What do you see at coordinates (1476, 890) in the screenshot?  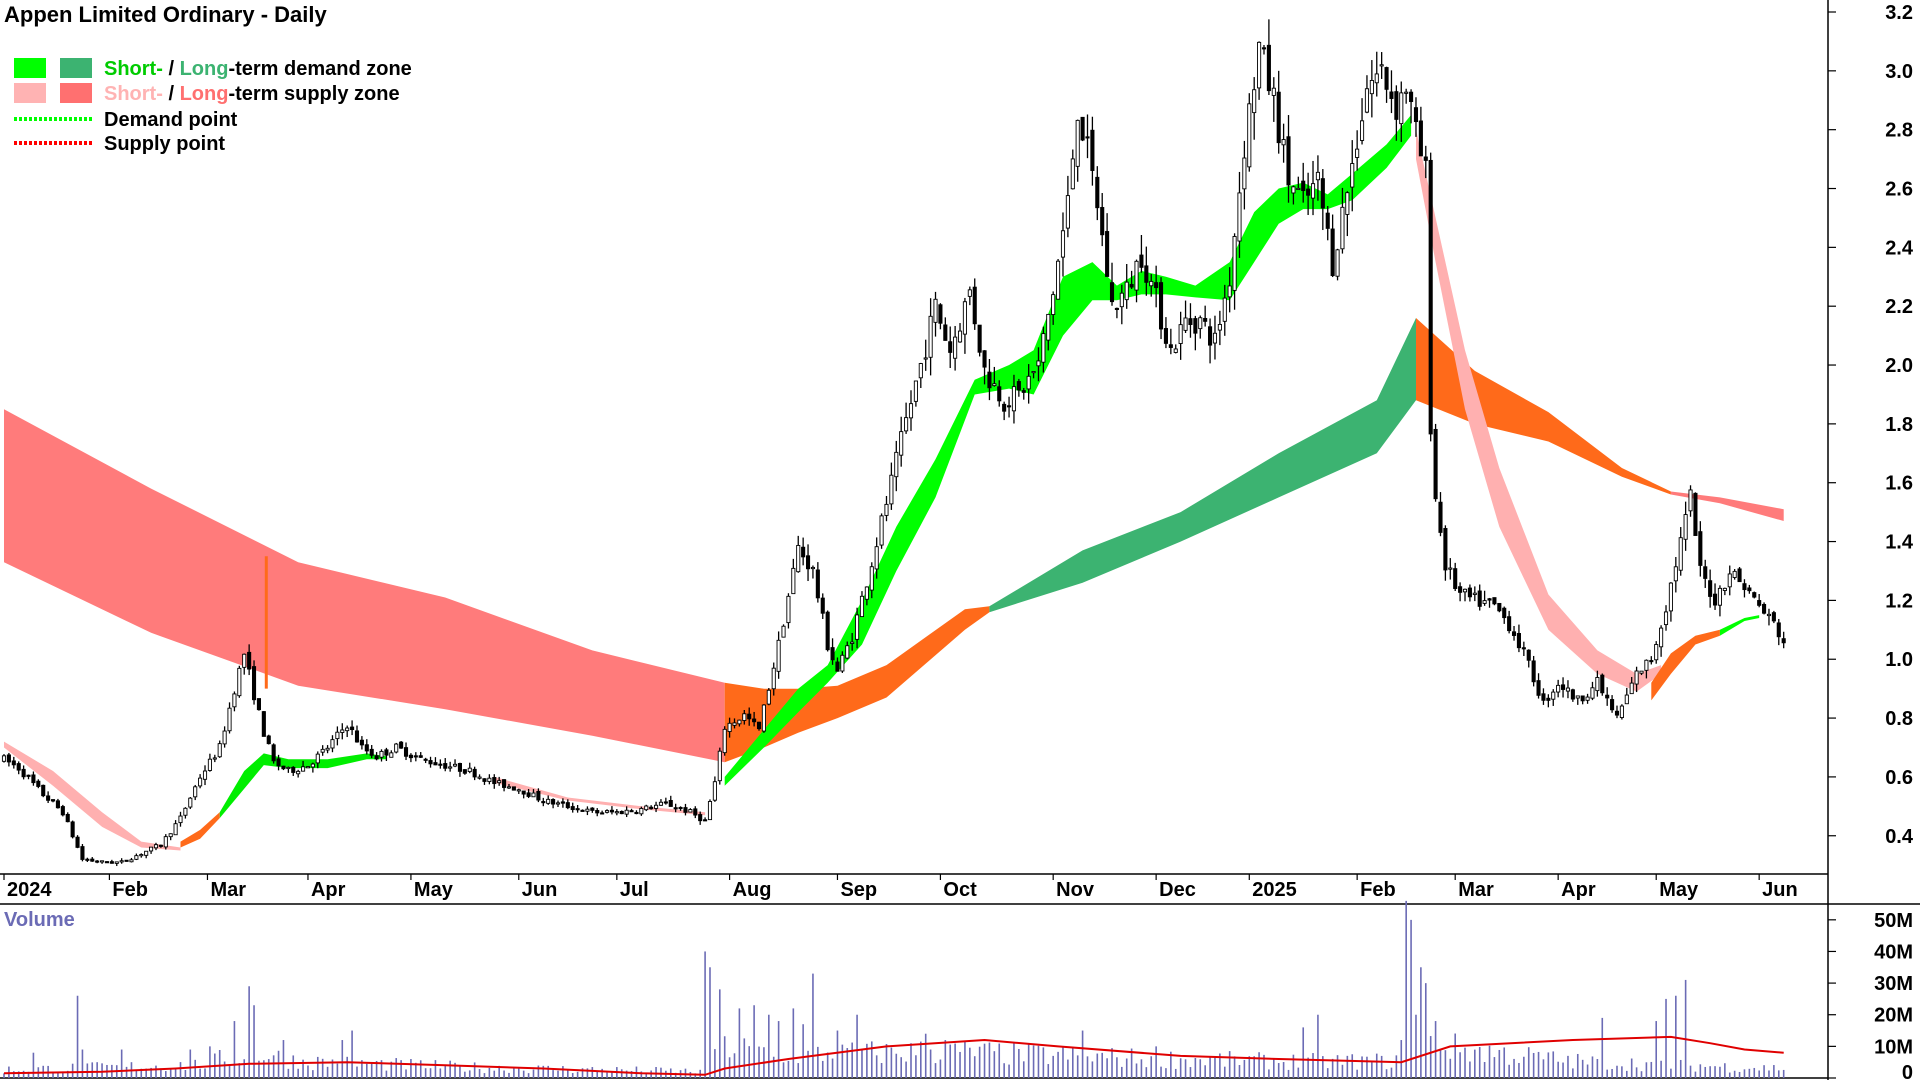 I see `x-tick-label: Mar` at bounding box center [1476, 890].